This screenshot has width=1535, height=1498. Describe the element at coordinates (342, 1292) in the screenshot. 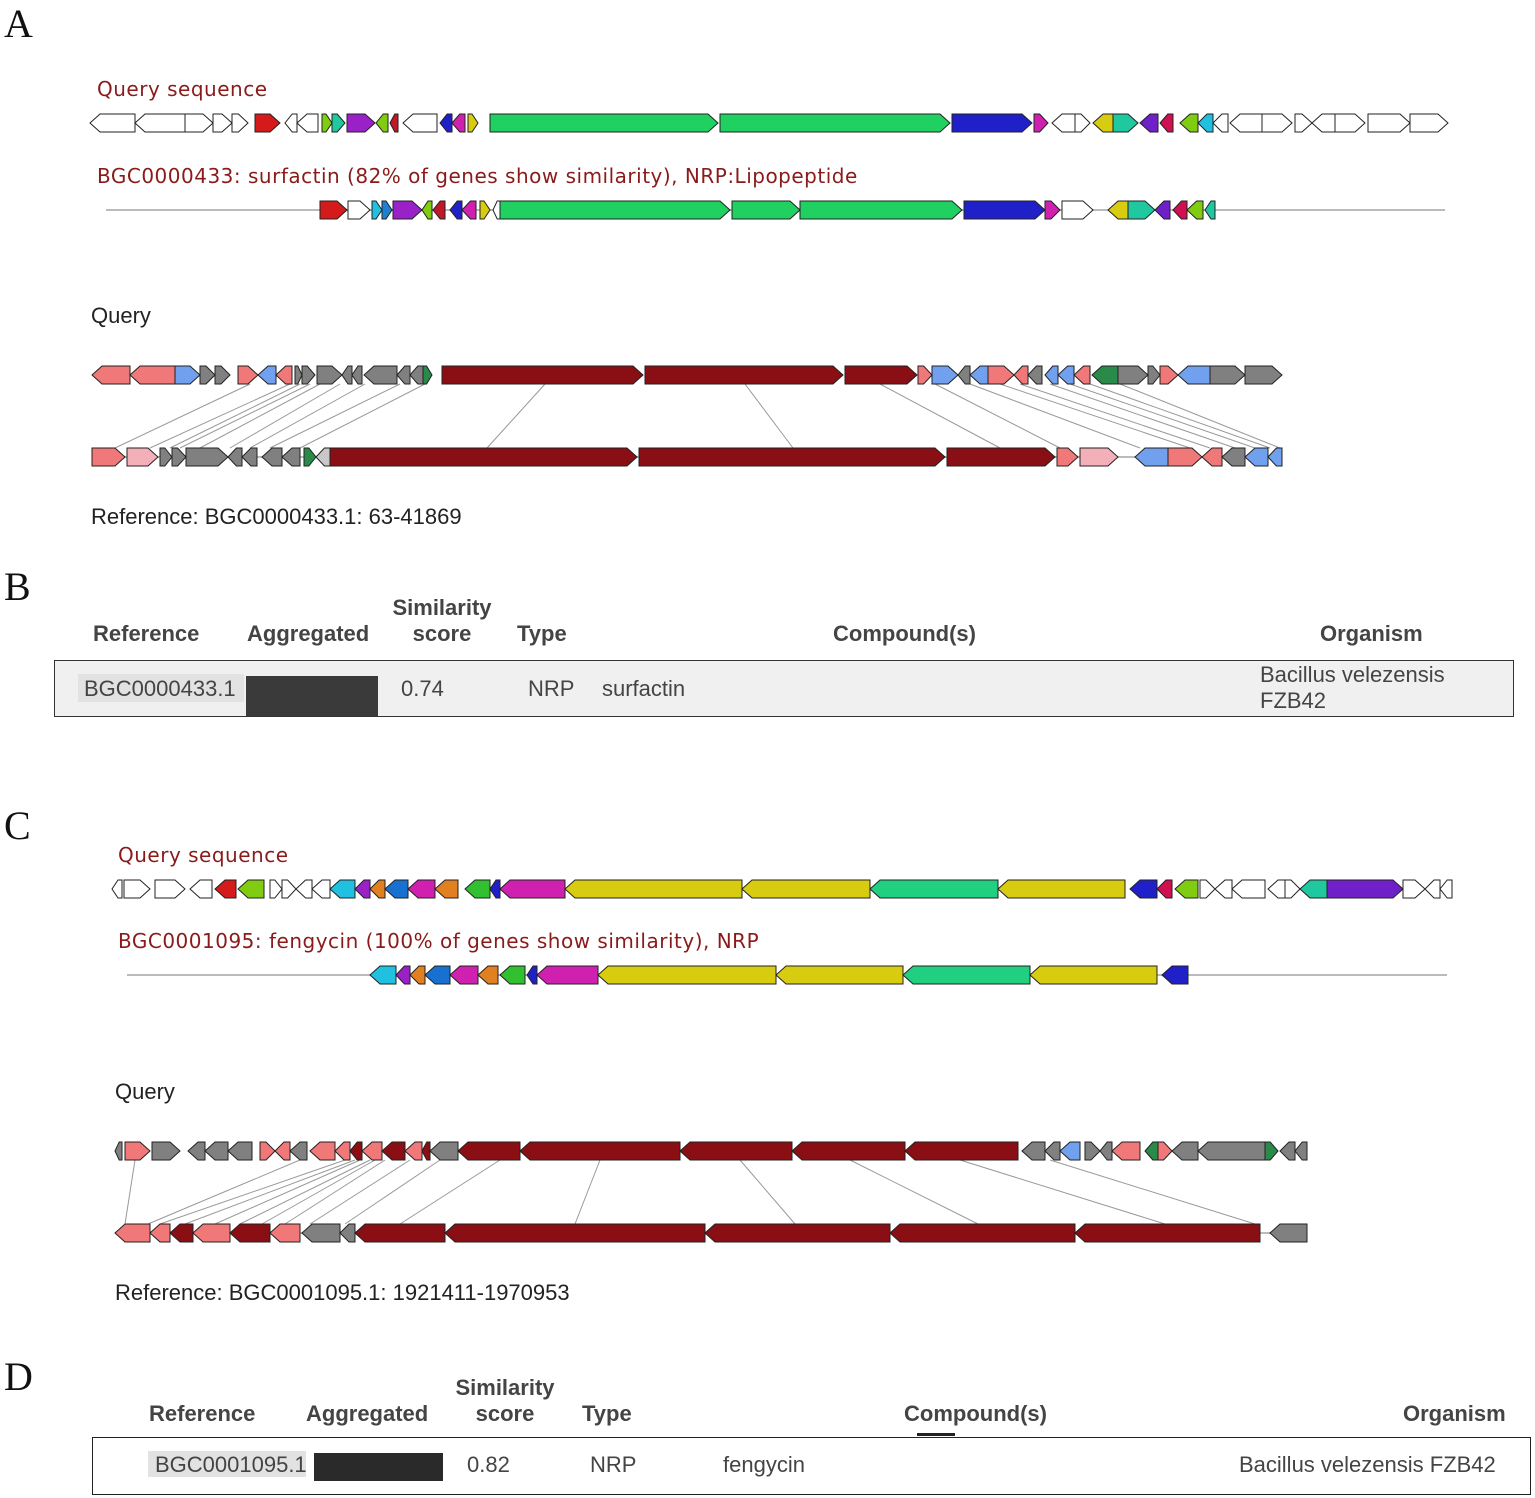

I see `reference-label: Reference: BGC0001095.1: 1921411-1970953` at that location.